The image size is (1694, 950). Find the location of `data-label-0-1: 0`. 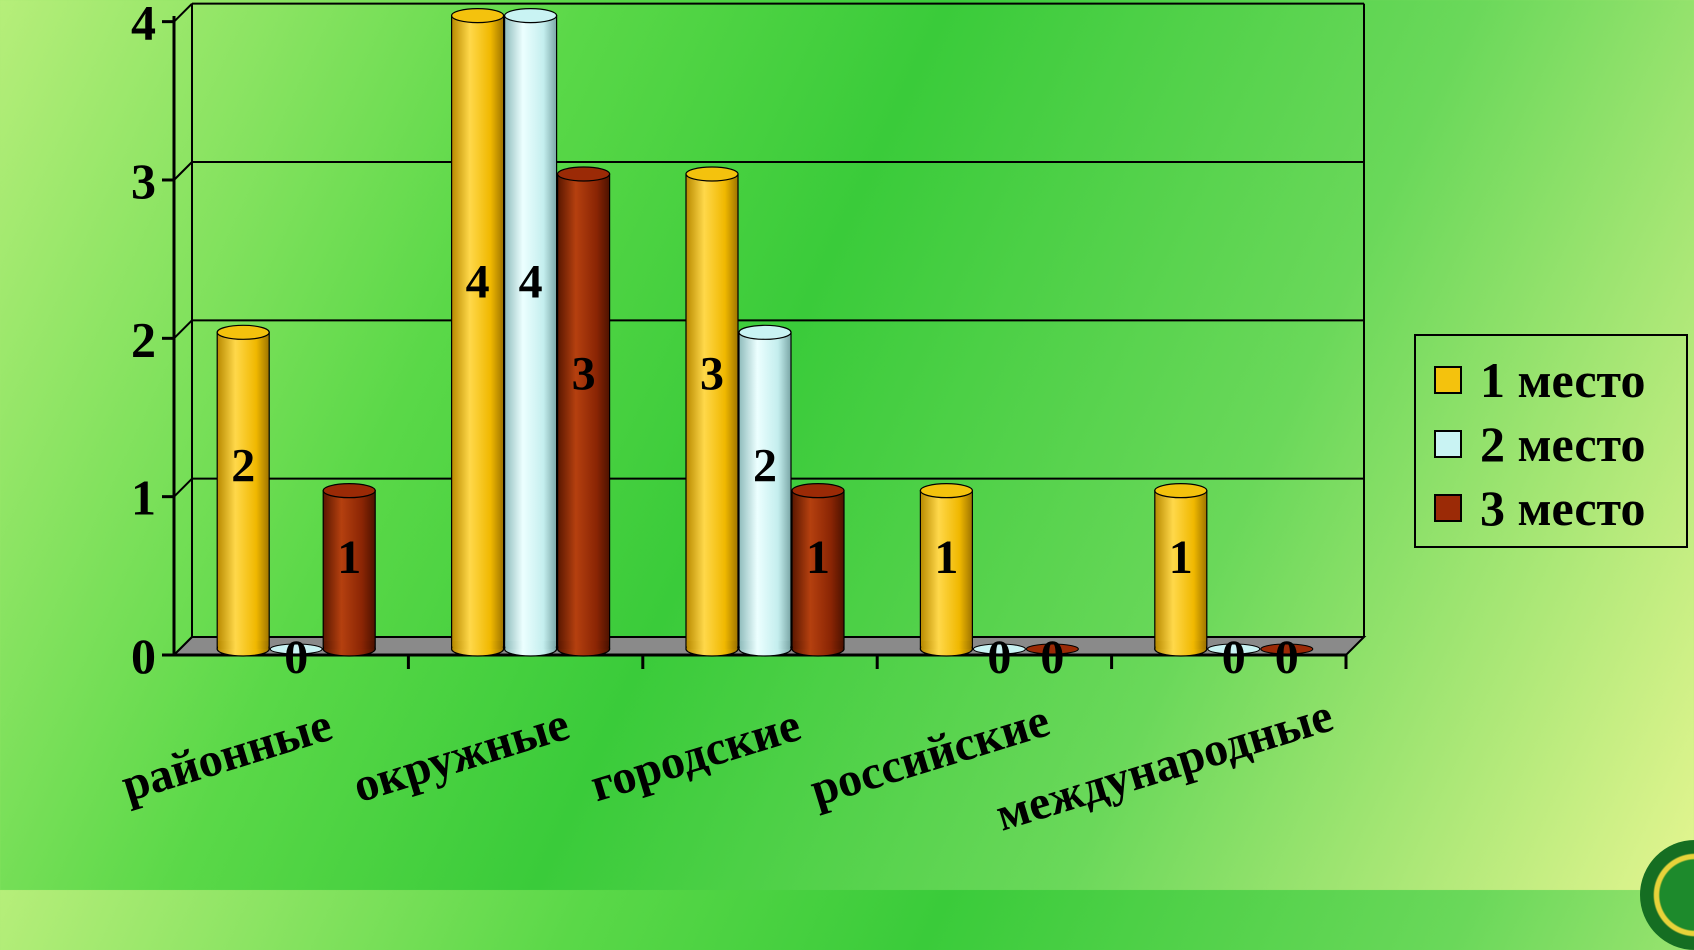

data-label-0-1: 0 is located at coordinates (296, 657).